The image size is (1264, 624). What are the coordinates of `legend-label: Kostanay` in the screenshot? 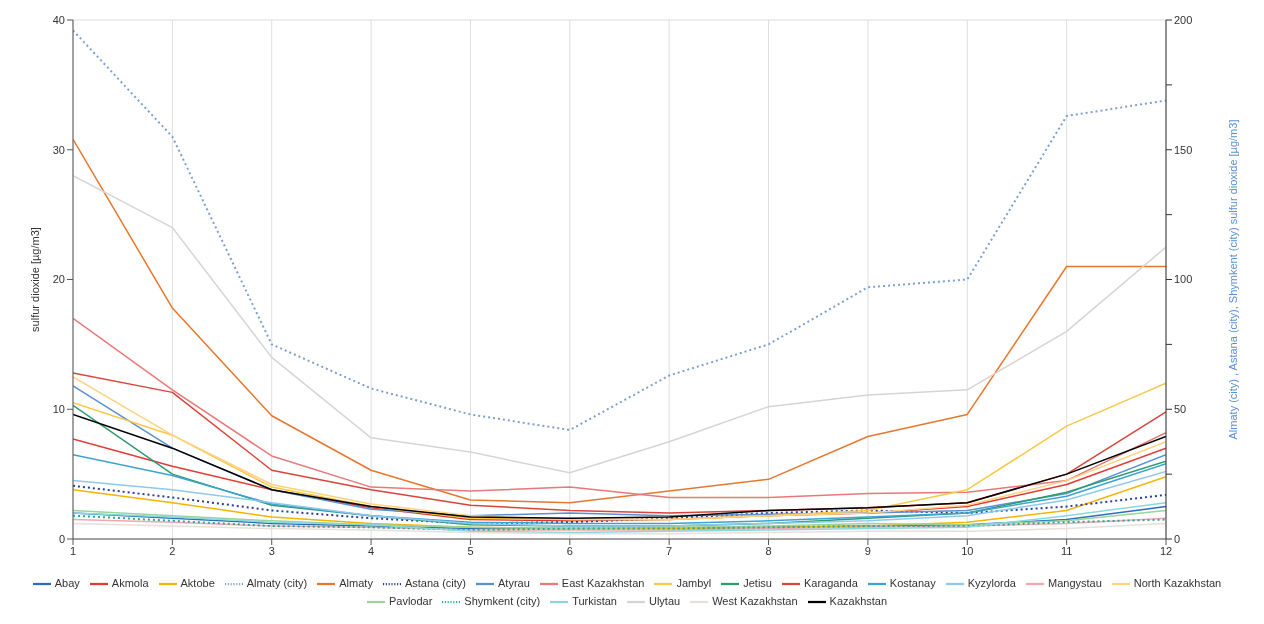 It's located at (912, 582).